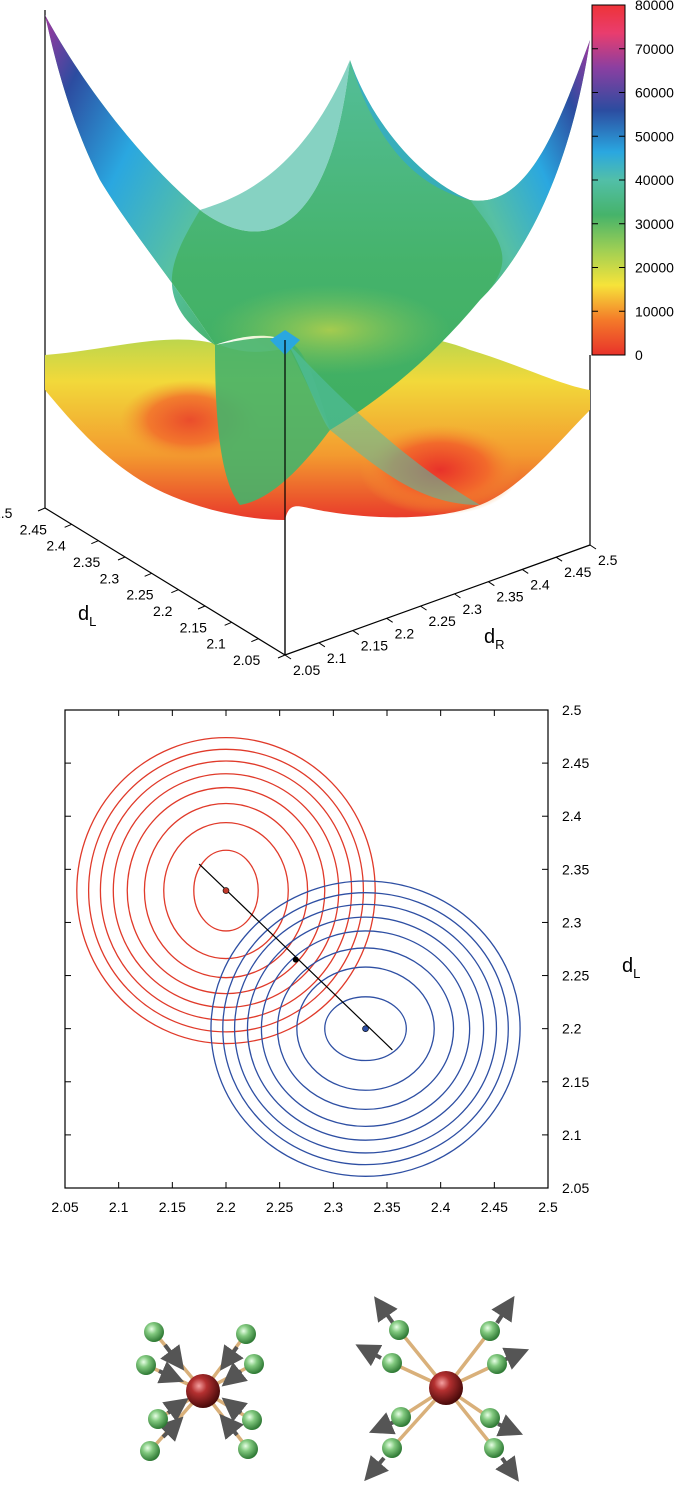 The image size is (685, 1485). Describe the element at coordinates (509, 597) in the screenshot. I see `dr-tick-label: 2.35` at that location.